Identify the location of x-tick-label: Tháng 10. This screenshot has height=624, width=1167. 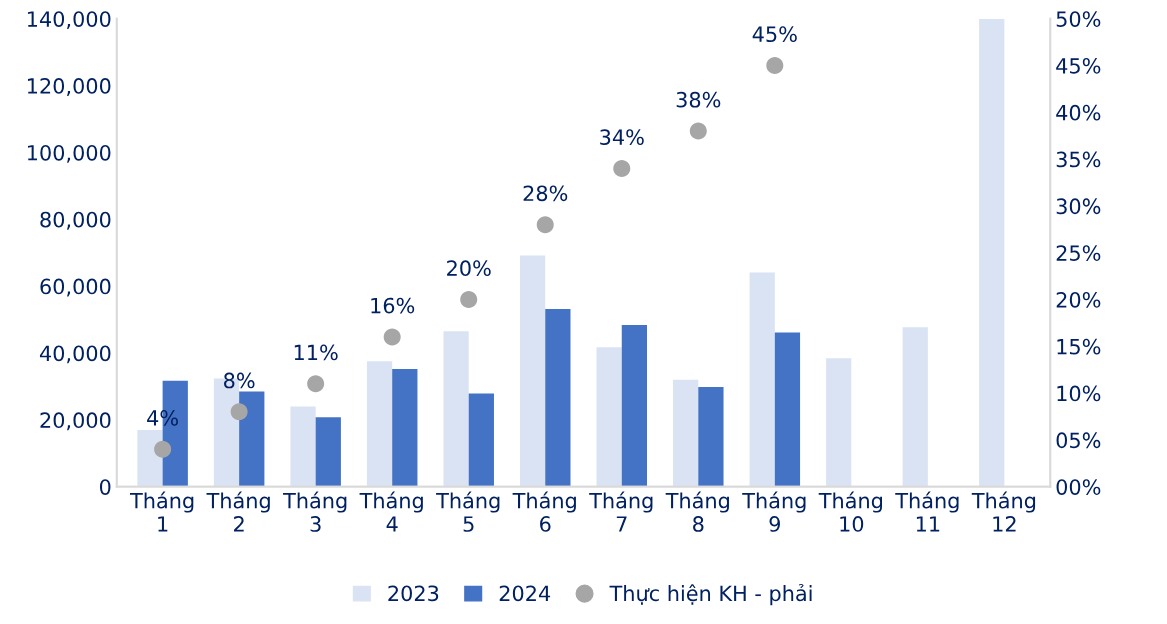
(850, 511).